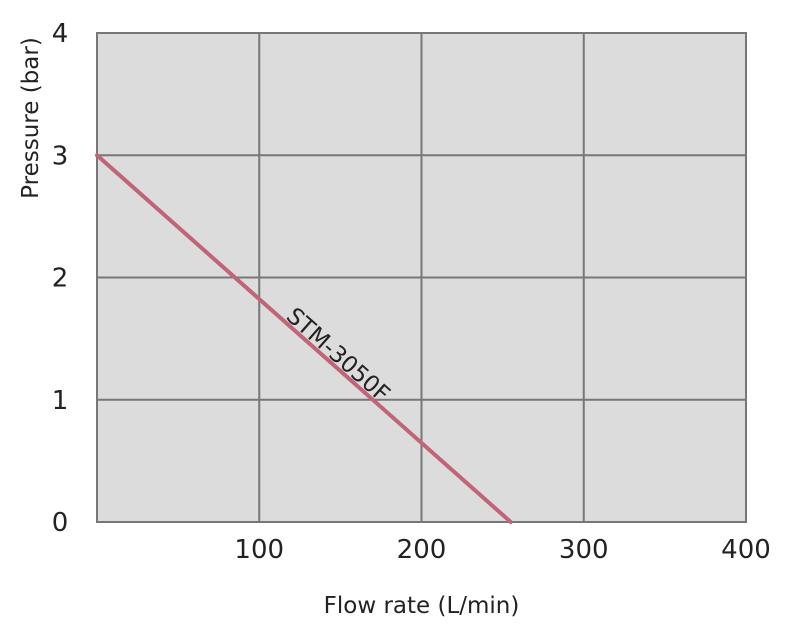  What do you see at coordinates (31, 118) in the screenshot?
I see `y-axis-label: Pressure (bar)` at bounding box center [31, 118].